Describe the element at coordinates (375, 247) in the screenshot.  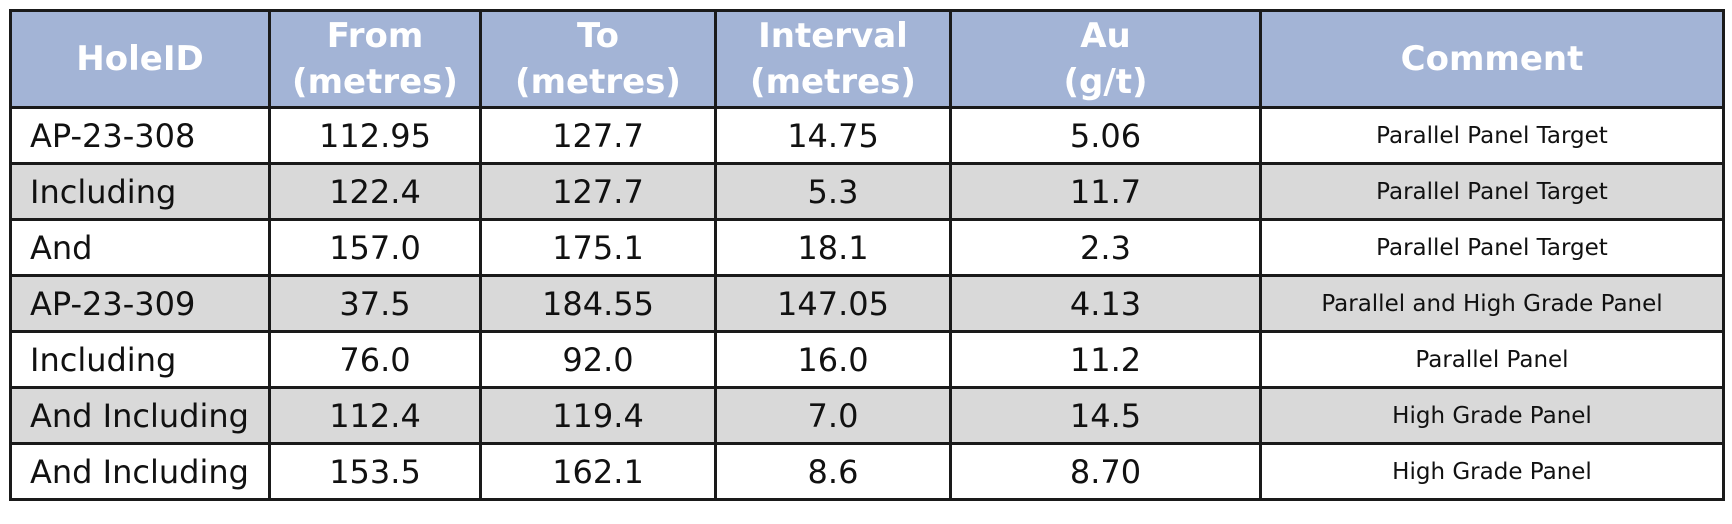
I see `cell-from: 157.0` at that location.